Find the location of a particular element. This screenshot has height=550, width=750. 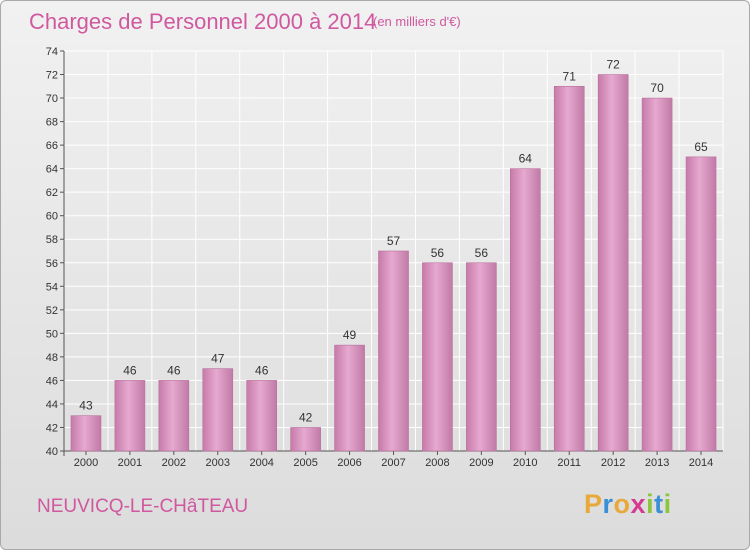

logo-letter: x is located at coordinates (638, 504).